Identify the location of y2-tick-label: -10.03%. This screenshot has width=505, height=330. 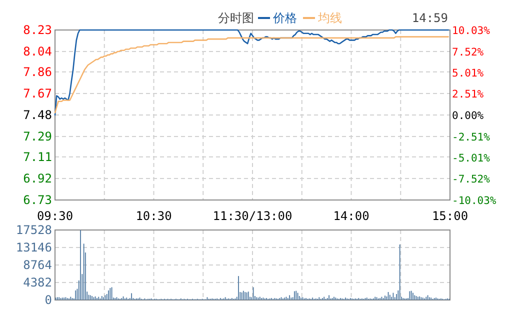
(474, 201).